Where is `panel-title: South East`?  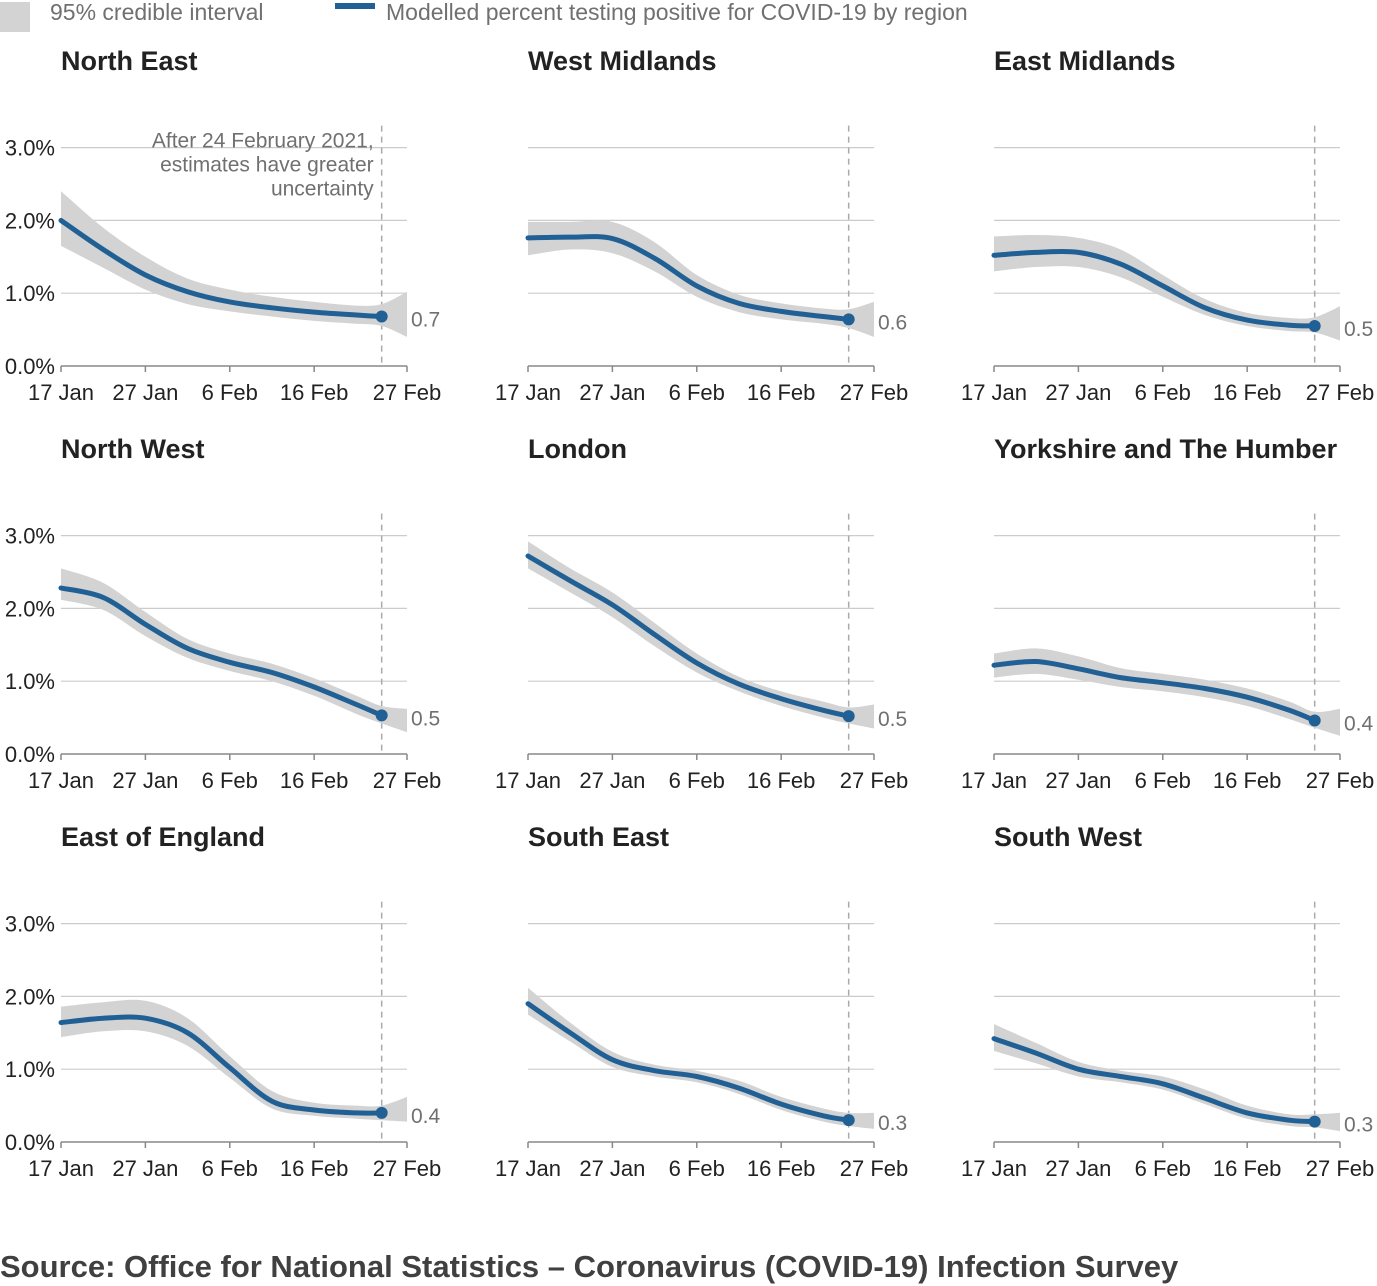 panel-title: South East is located at coordinates (598, 837).